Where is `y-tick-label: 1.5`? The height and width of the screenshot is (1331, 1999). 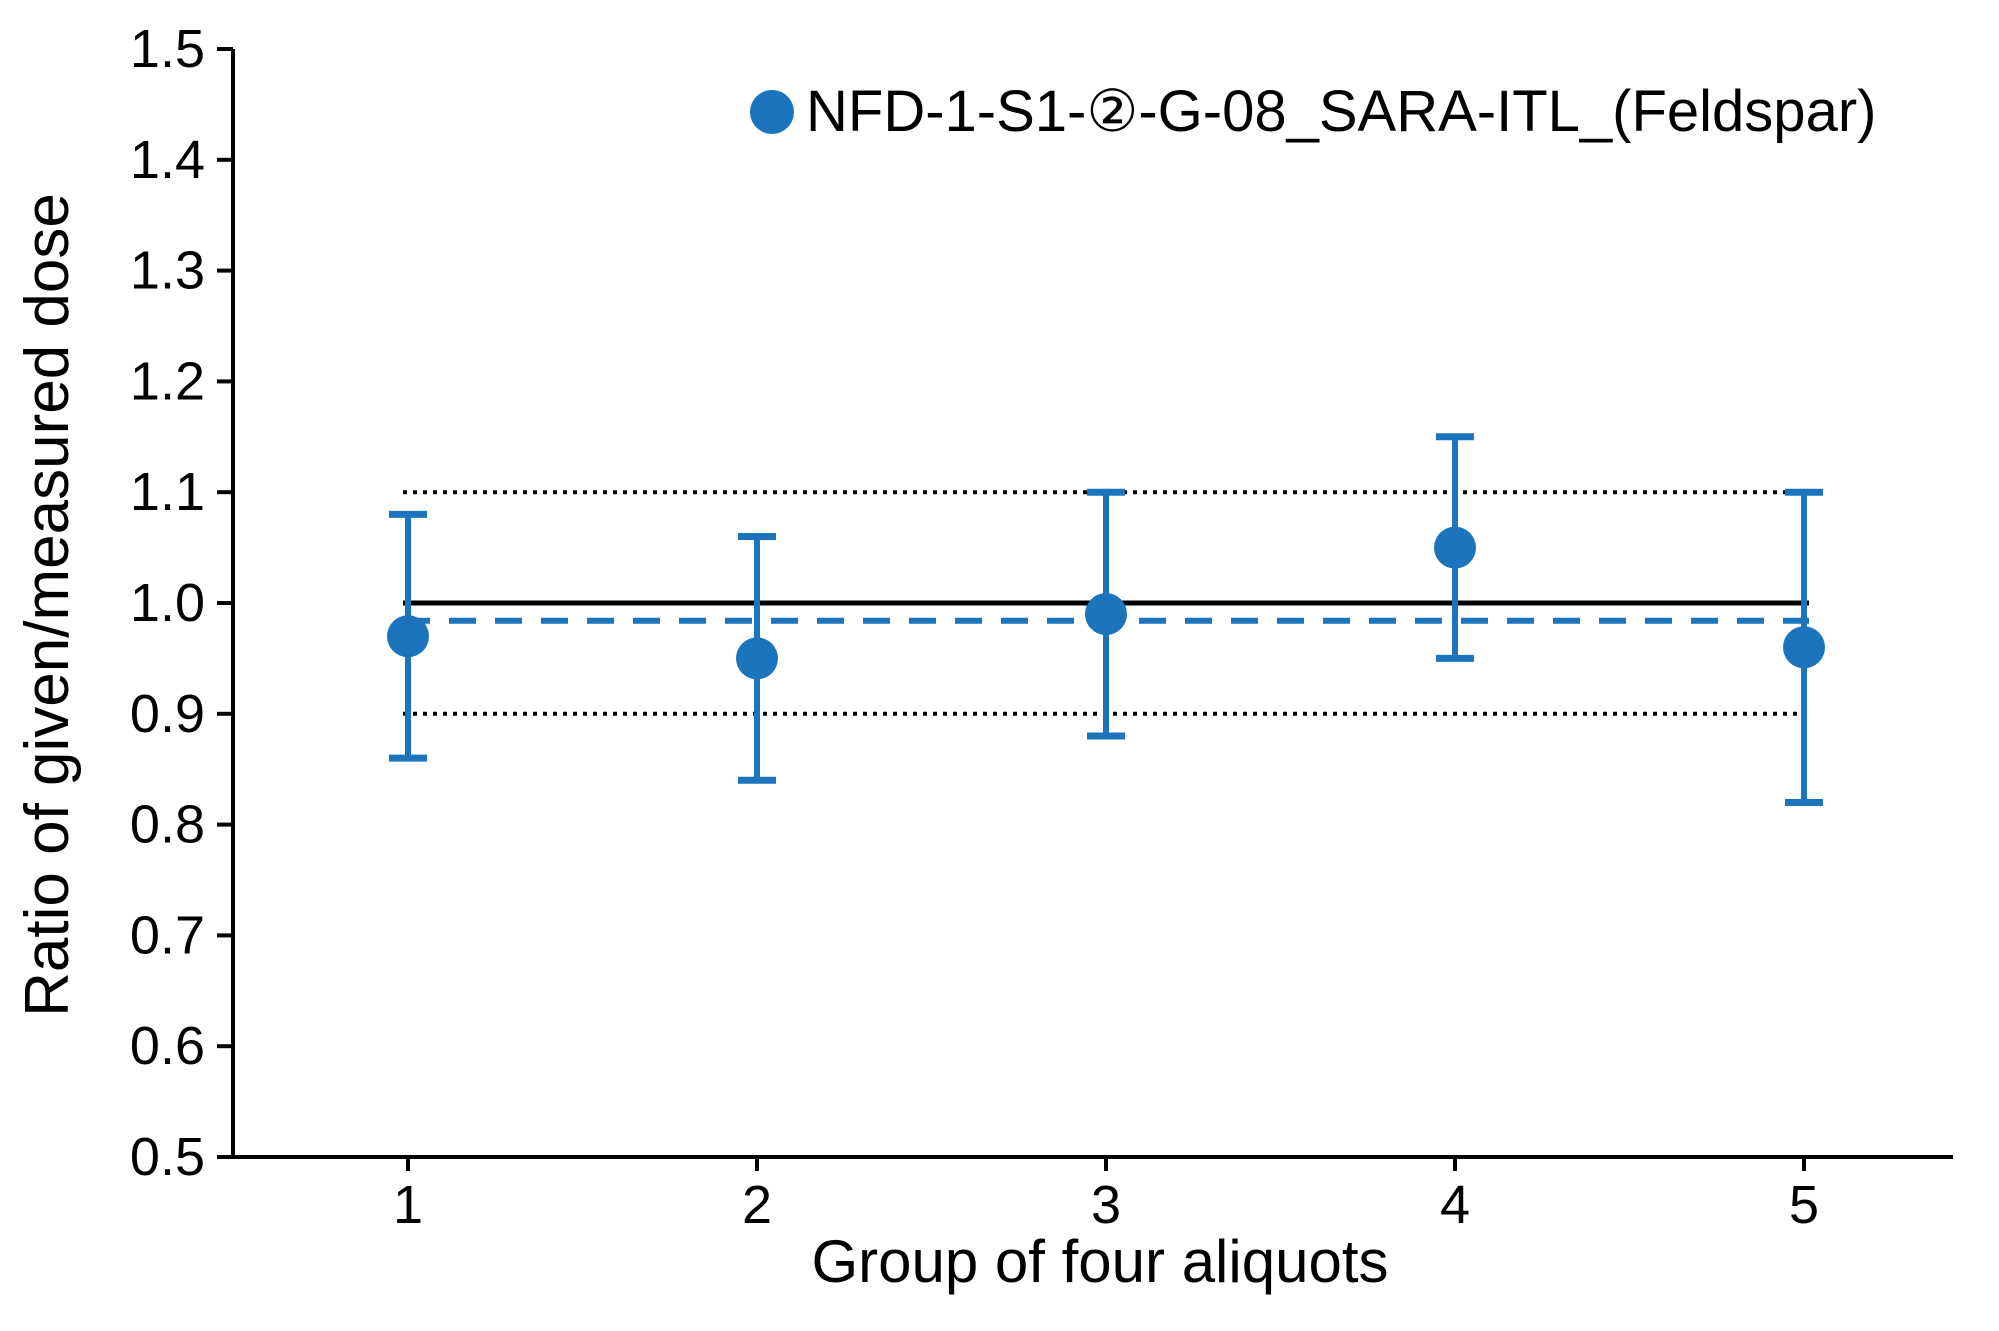 y-tick-label: 1.5 is located at coordinates (167, 49).